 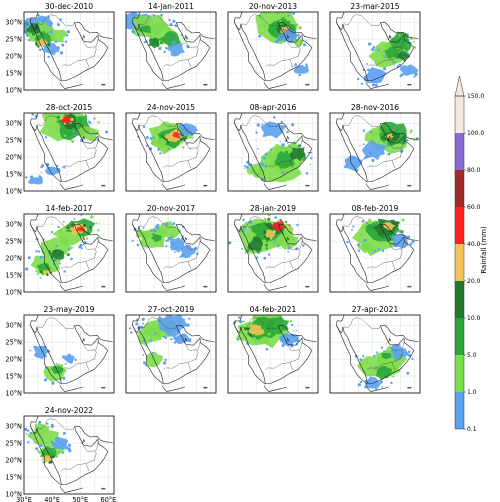 I want to click on colorbar-tick-label: 0.1, so click(x=472, y=429).